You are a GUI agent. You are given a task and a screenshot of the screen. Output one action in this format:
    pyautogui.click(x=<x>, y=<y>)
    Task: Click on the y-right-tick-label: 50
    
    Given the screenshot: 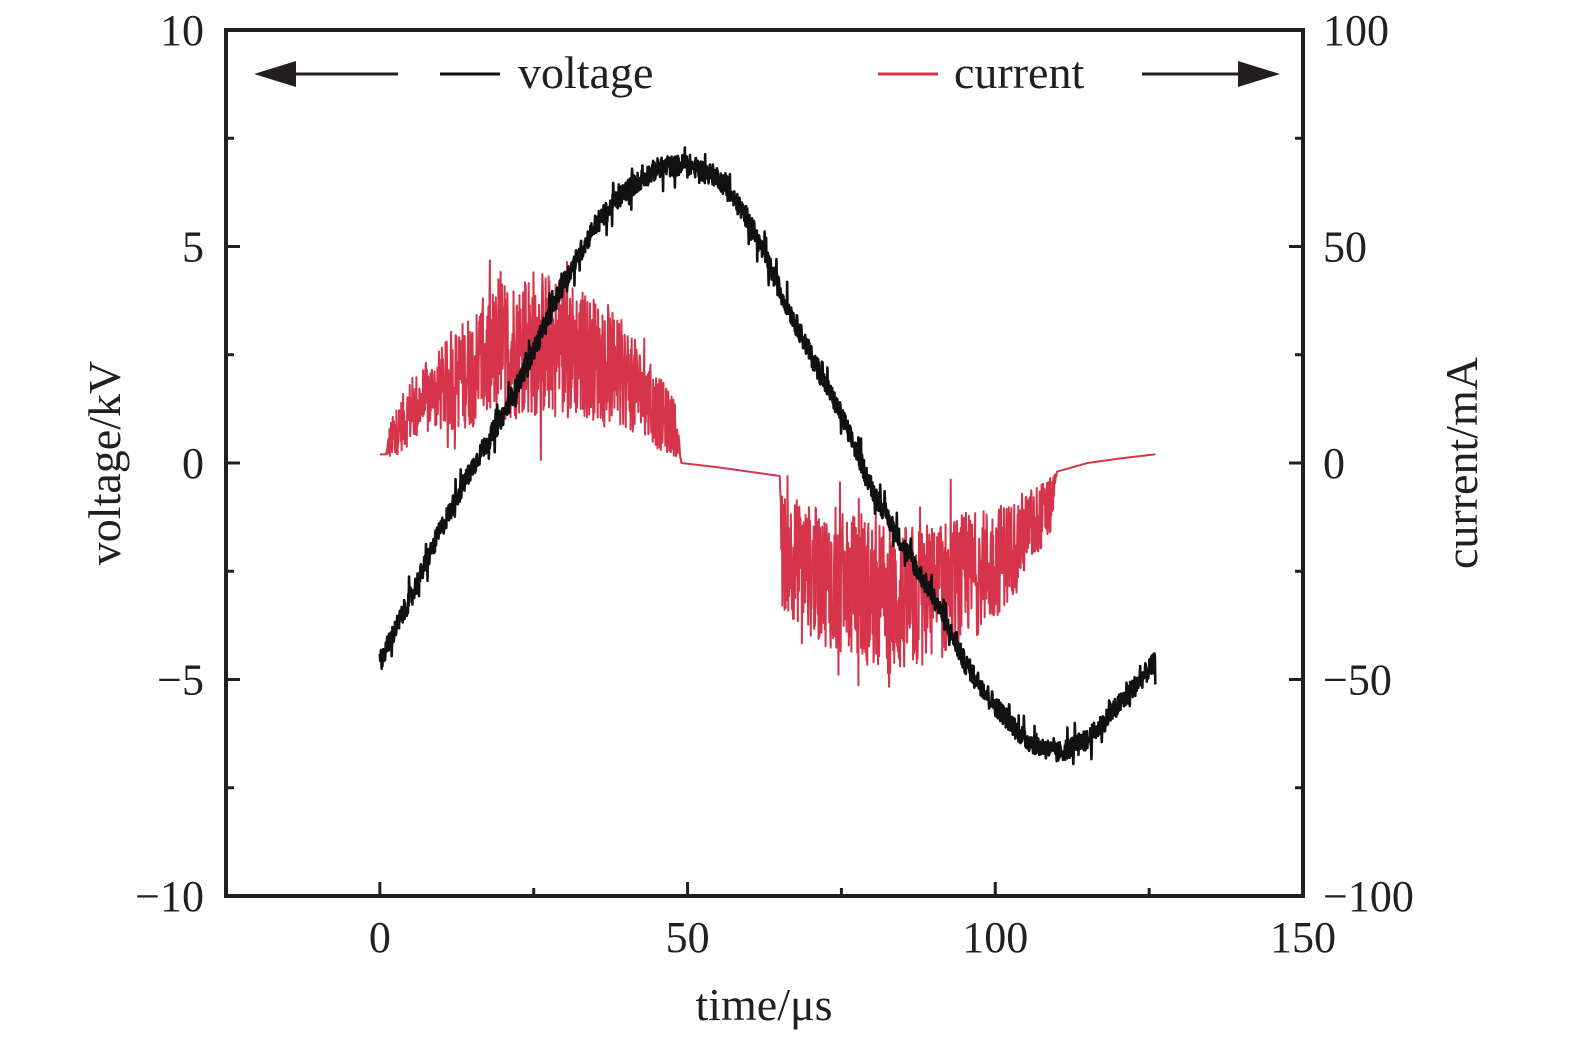 What is the action you would take?
    pyautogui.click(x=1345, y=247)
    